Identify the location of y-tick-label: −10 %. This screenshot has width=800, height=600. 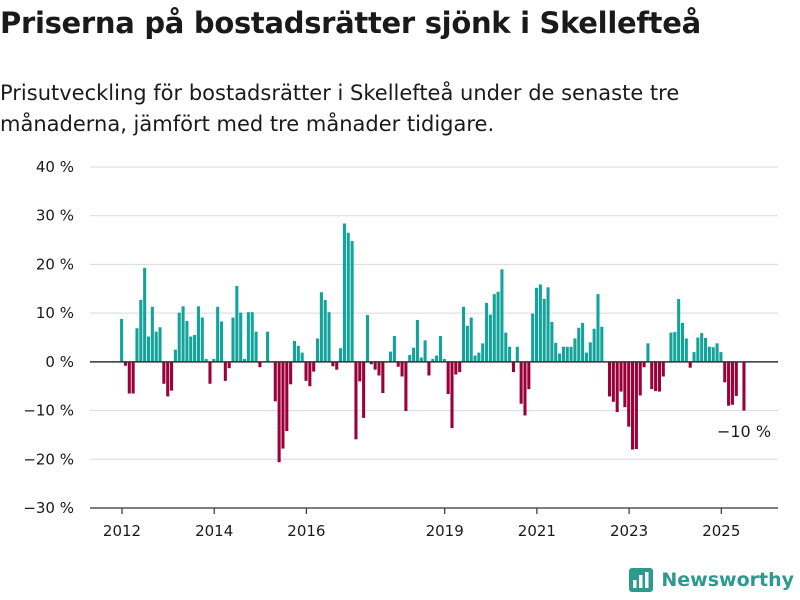
(48, 411).